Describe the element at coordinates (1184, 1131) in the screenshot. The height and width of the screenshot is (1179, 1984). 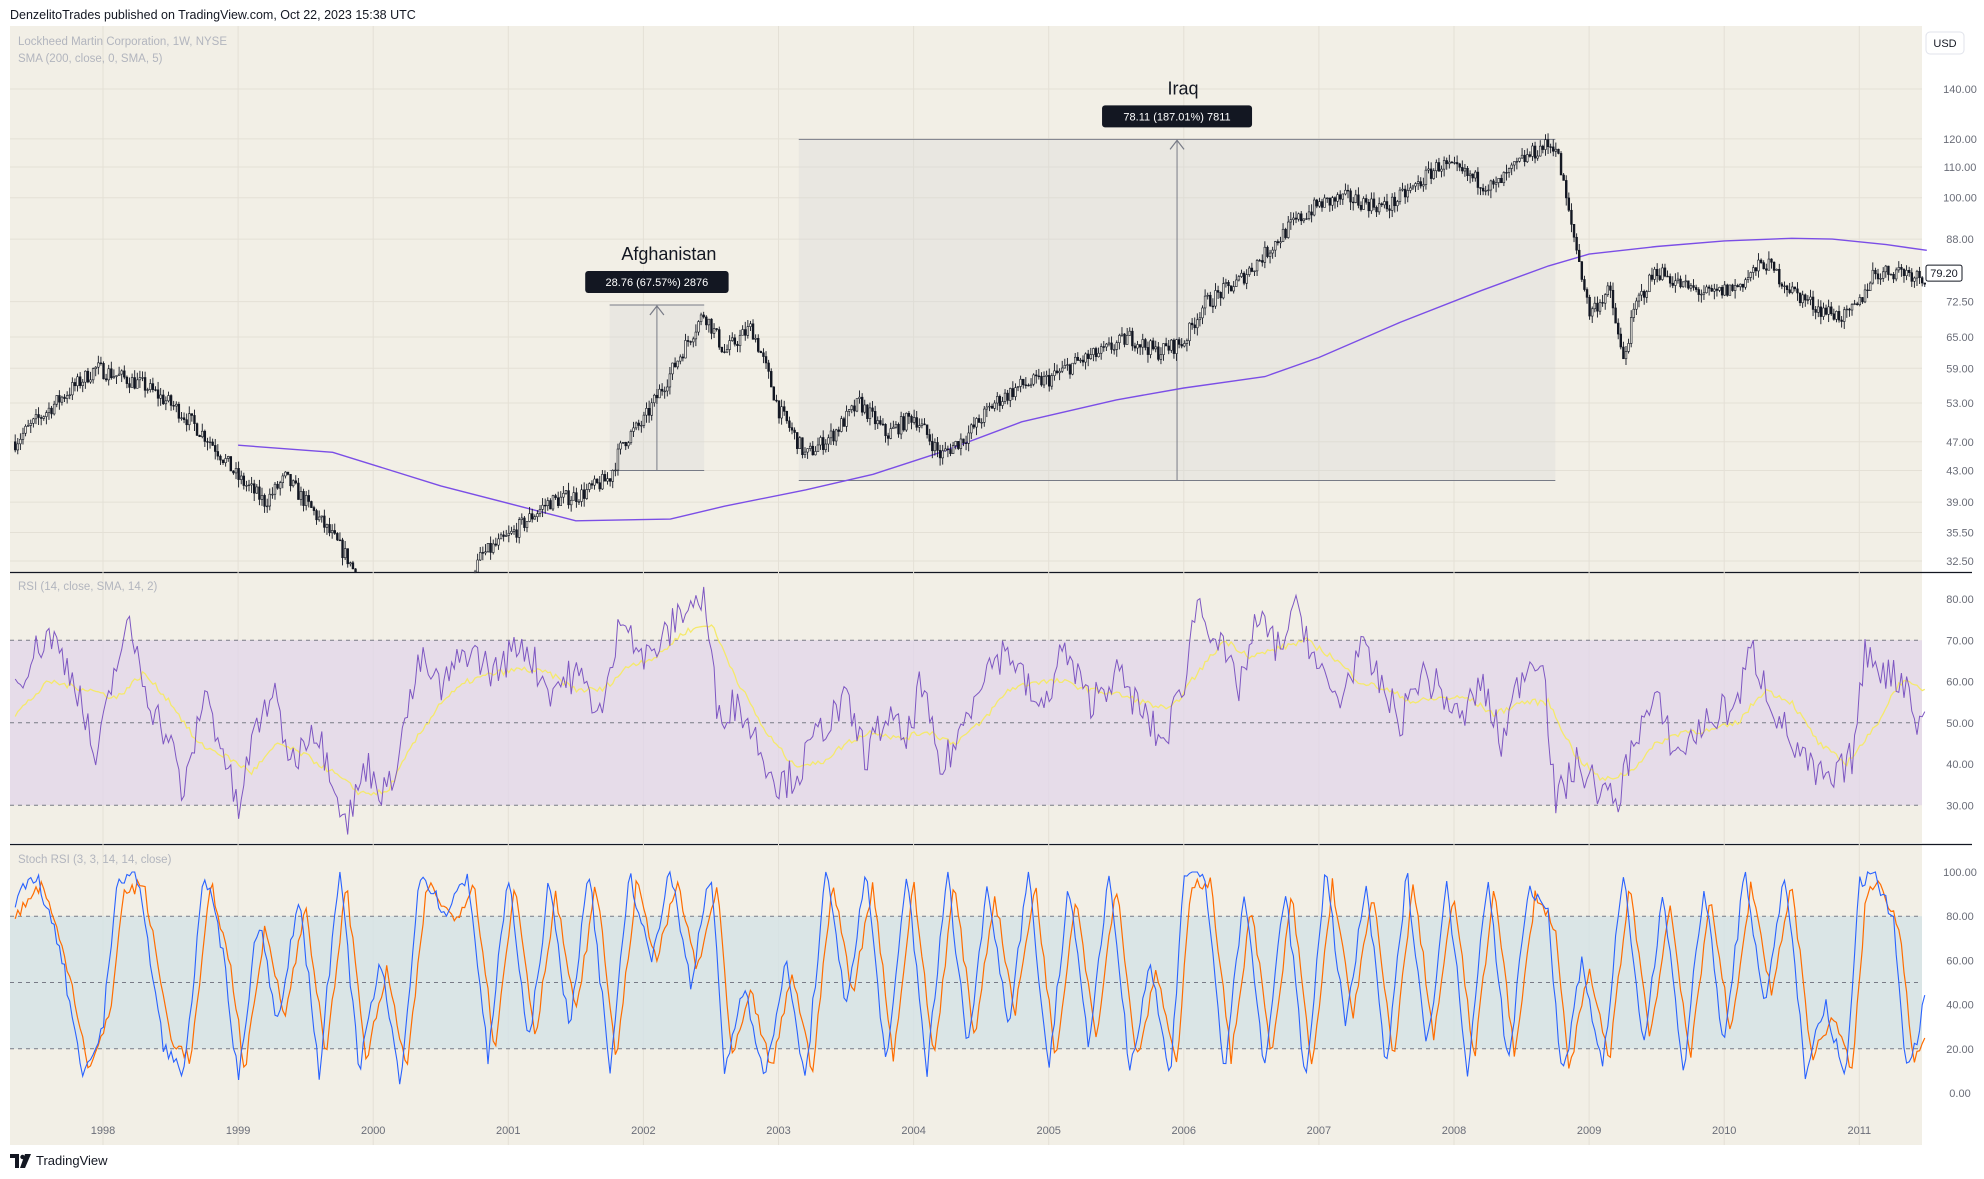
I see `x-tick-label: 2006` at that location.